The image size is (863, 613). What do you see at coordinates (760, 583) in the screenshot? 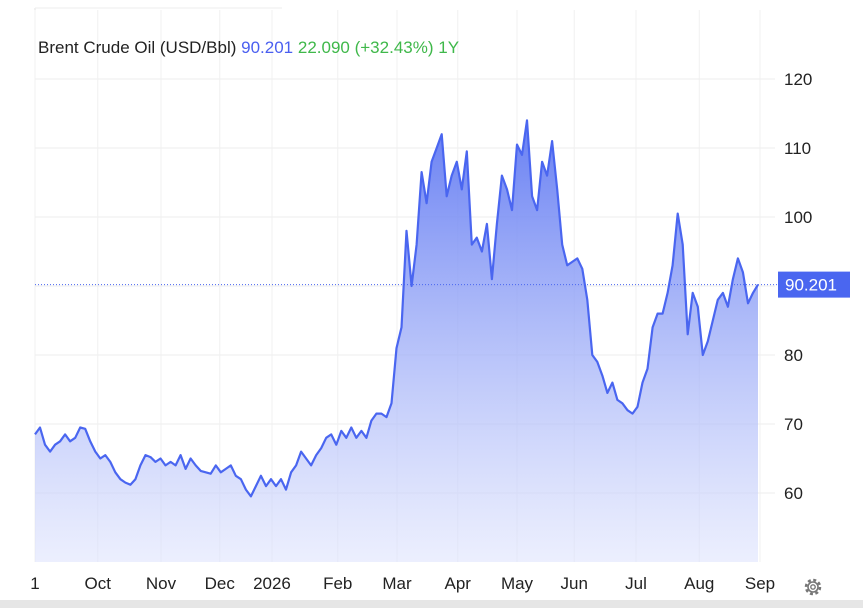
I see `x-tick-label: Sep` at bounding box center [760, 583].